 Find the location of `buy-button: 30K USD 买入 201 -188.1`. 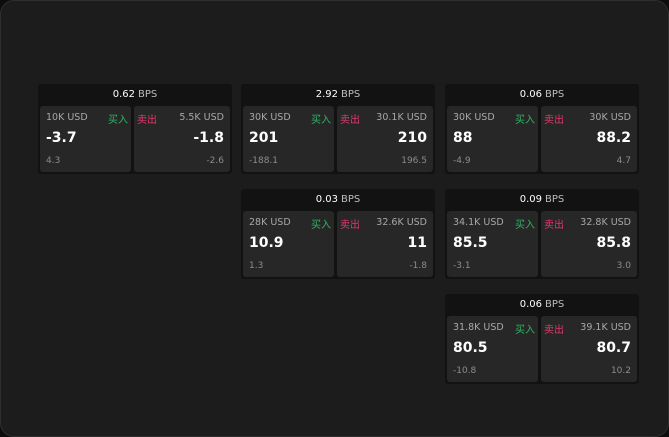

buy-button: 30K USD 买入 201 -188.1 is located at coordinates (288, 139).